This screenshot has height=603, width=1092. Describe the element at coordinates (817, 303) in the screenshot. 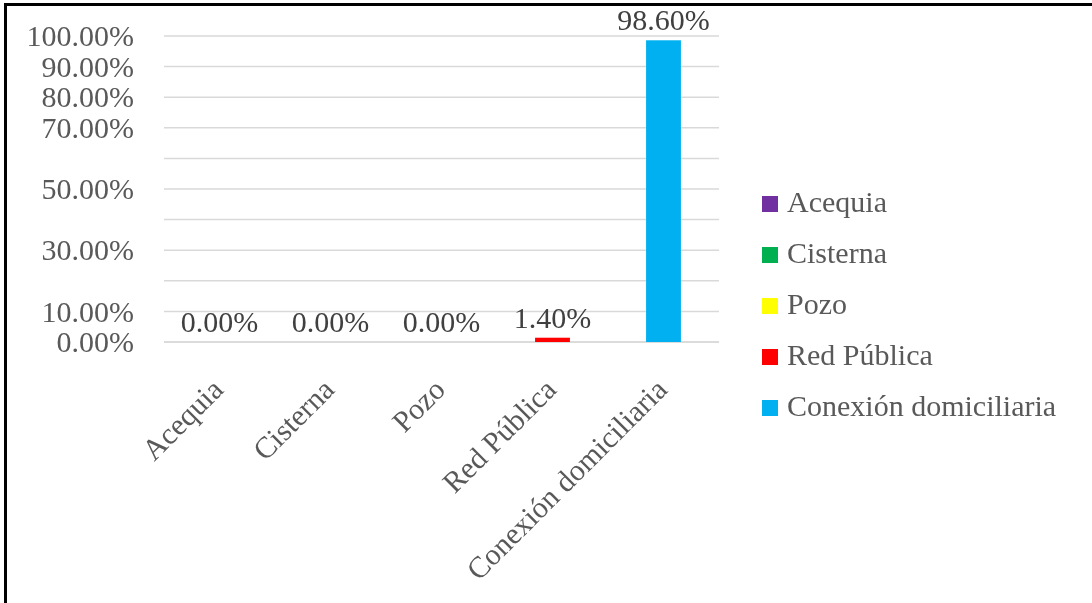

I see `legend-label: Pozo` at that location.